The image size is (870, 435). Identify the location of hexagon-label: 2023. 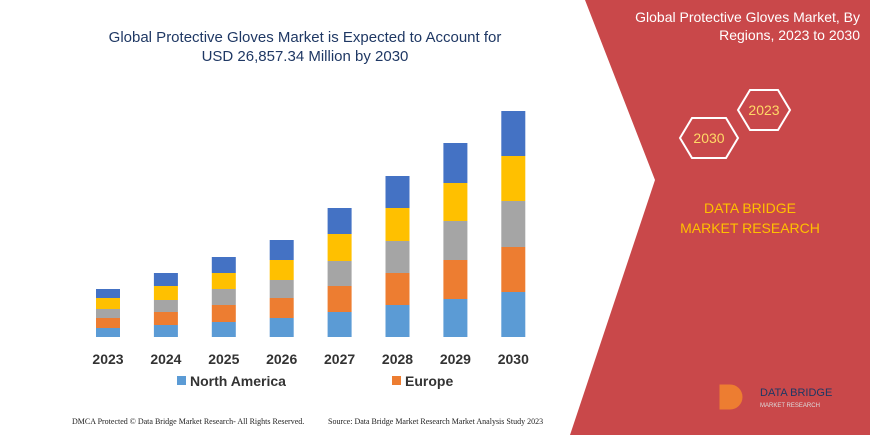
(763, 110).